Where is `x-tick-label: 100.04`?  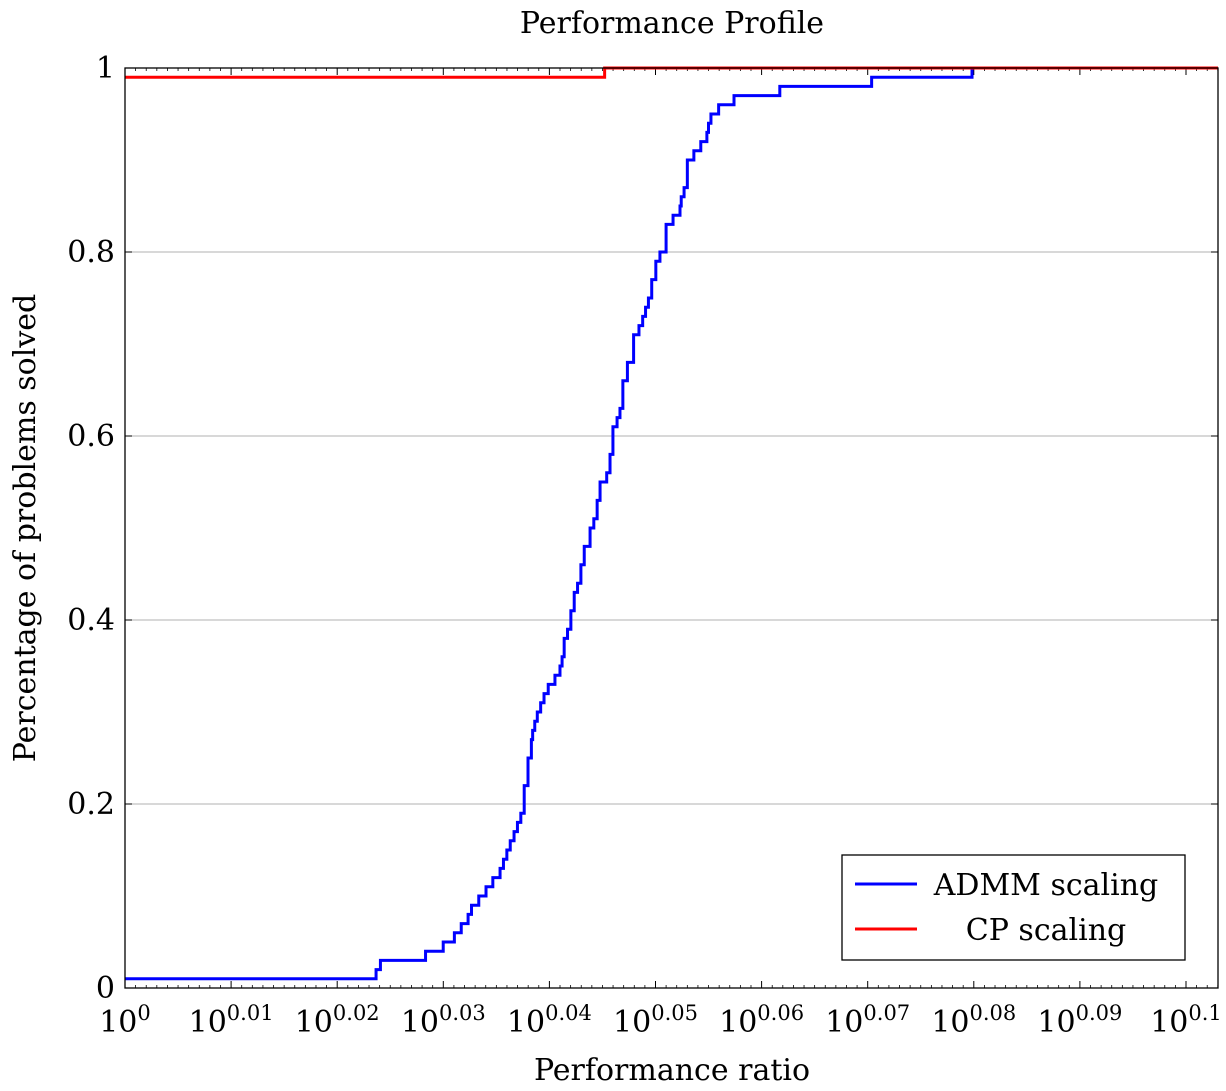 x-tick-label: 100.04 is located at coordinates (549, 1020).